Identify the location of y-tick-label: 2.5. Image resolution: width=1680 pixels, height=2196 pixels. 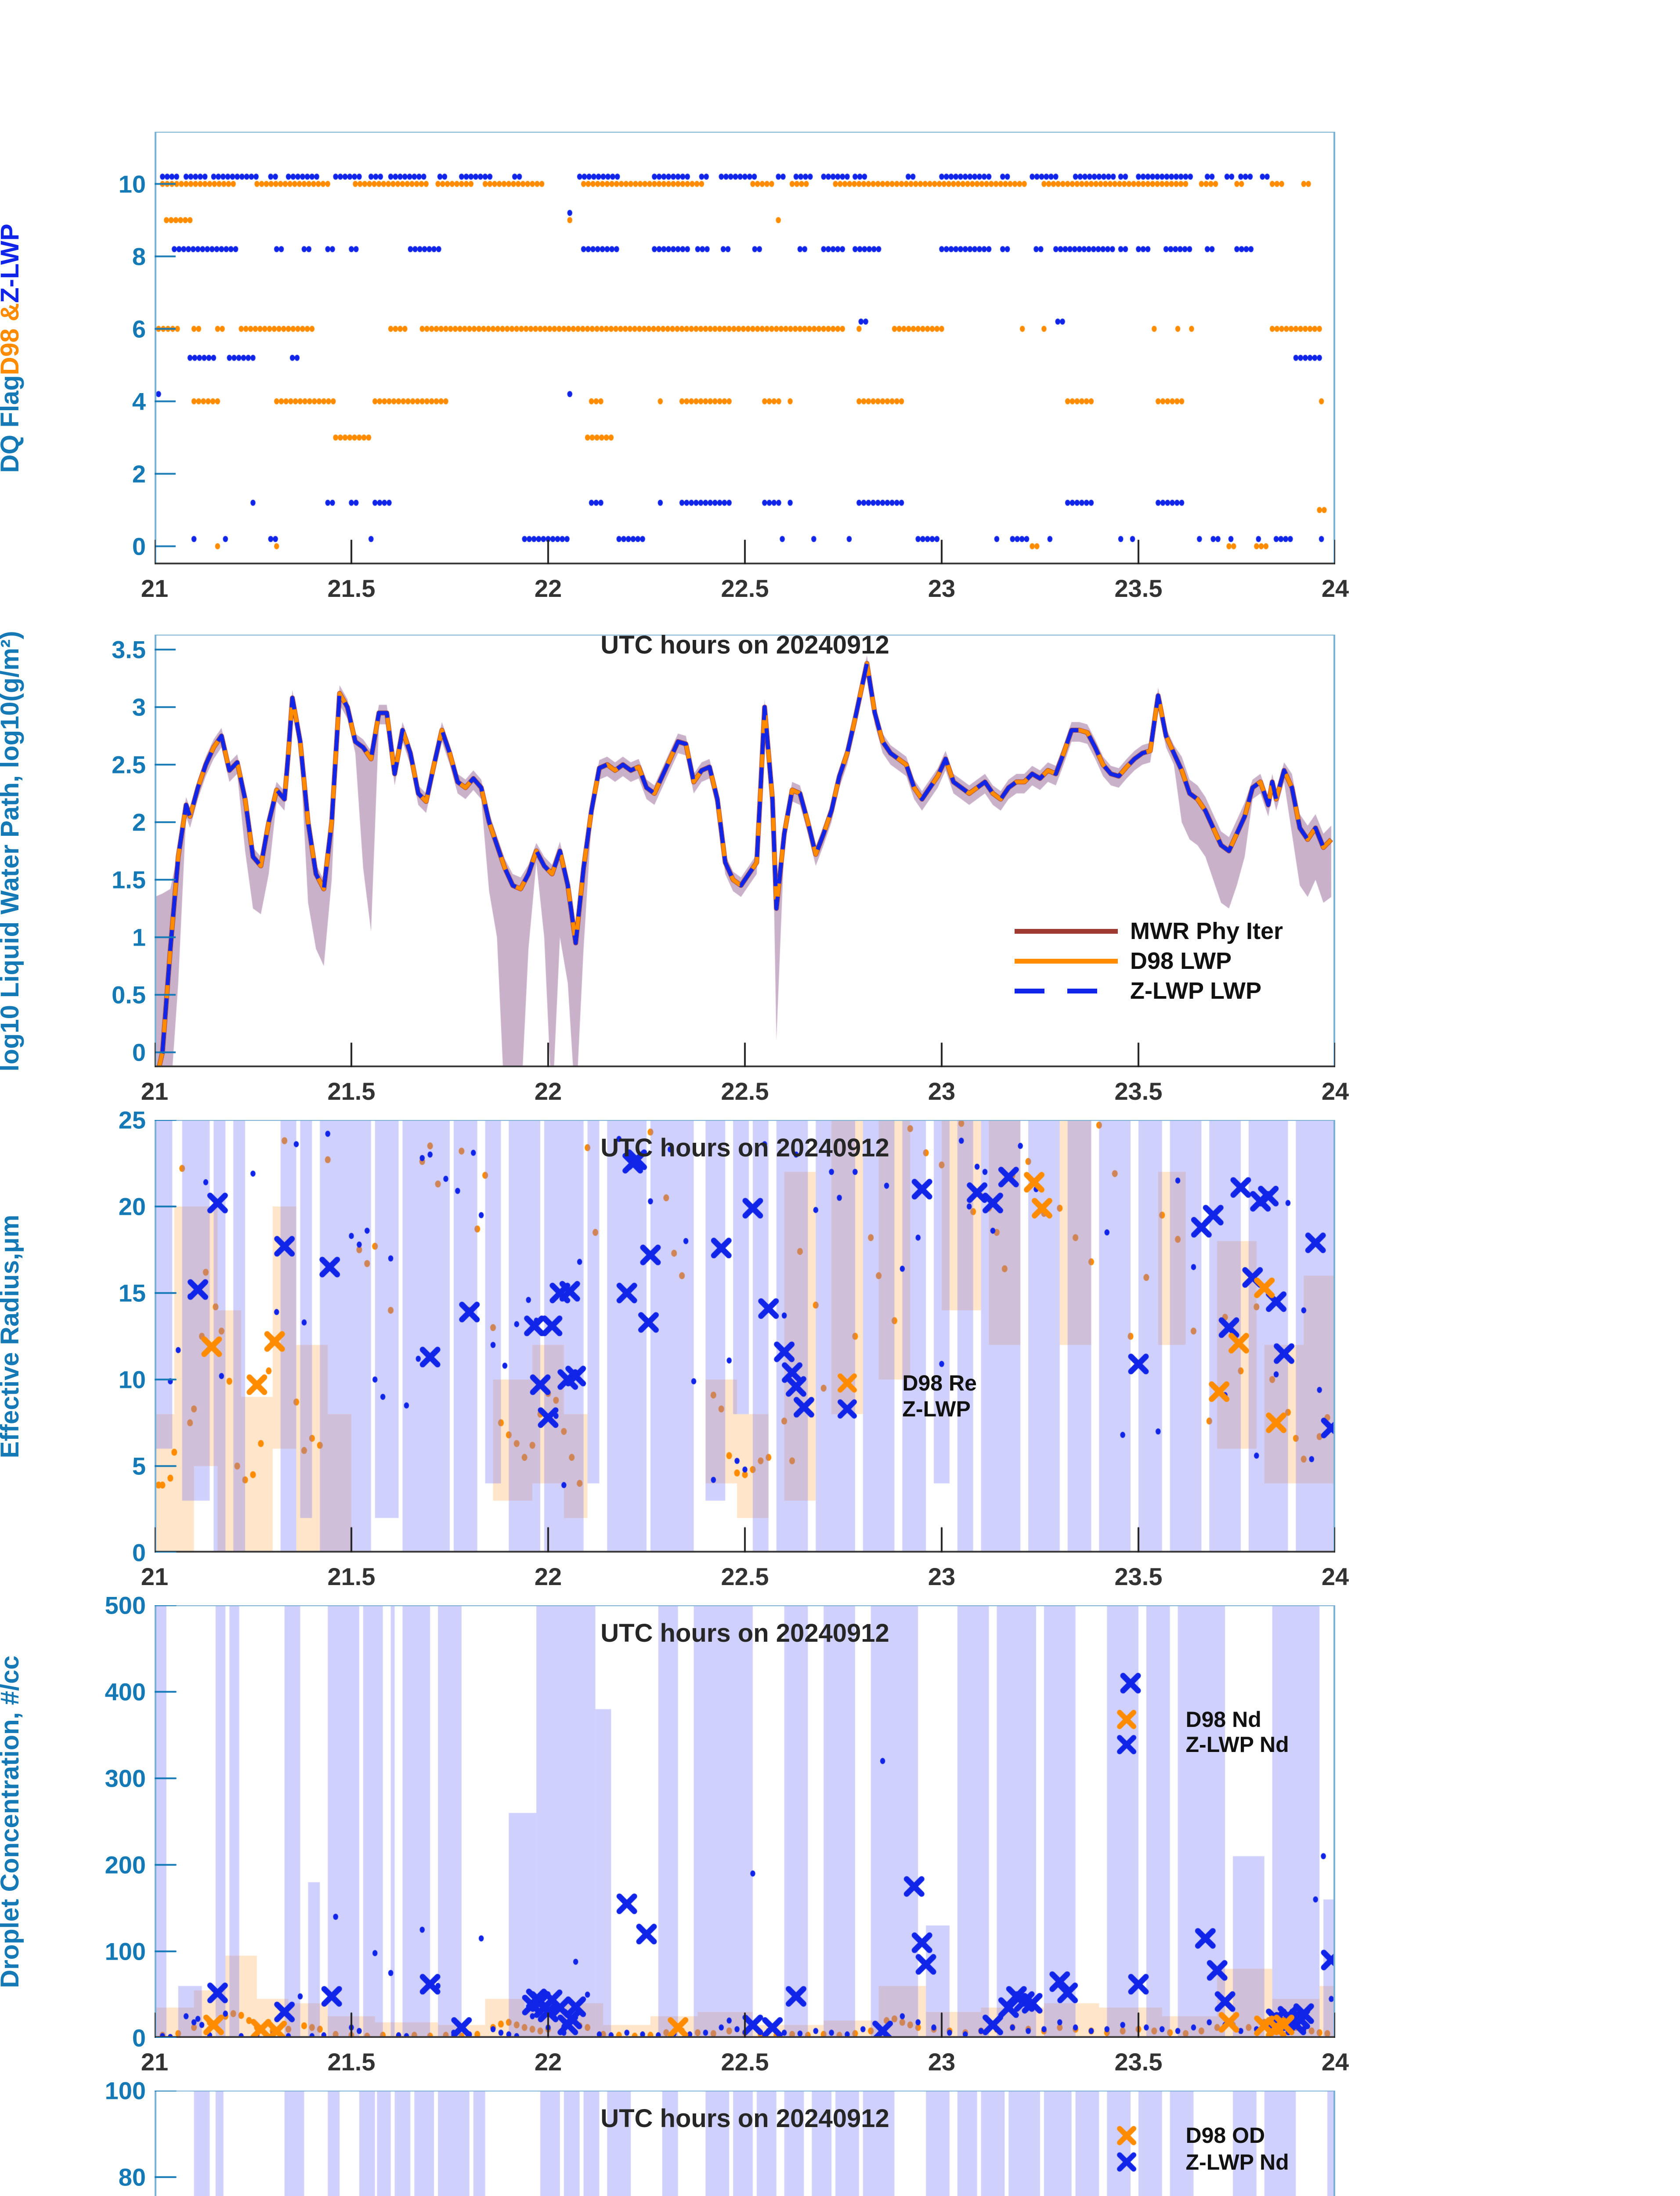
(129, 765).